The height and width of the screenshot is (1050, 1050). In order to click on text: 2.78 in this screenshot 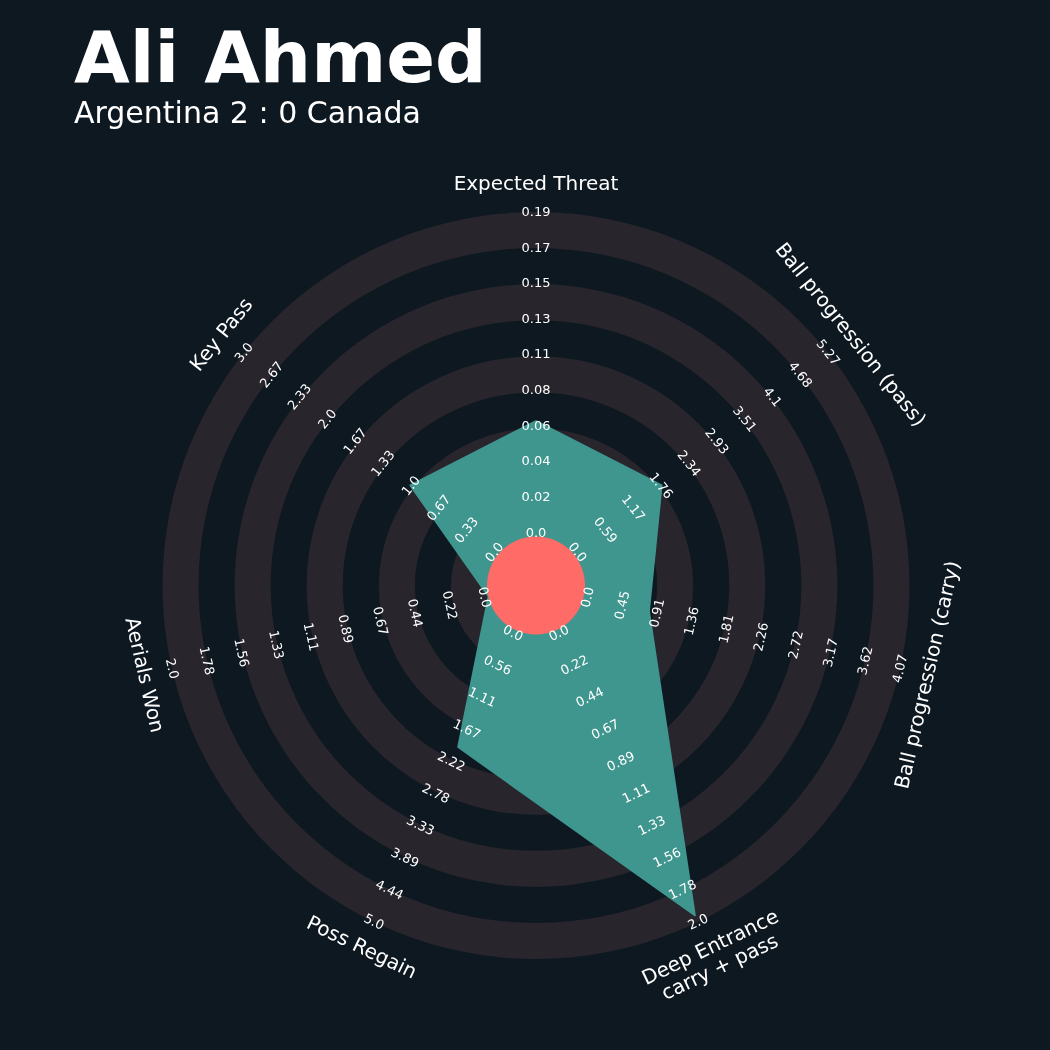, I will do `click(436, 793)`.